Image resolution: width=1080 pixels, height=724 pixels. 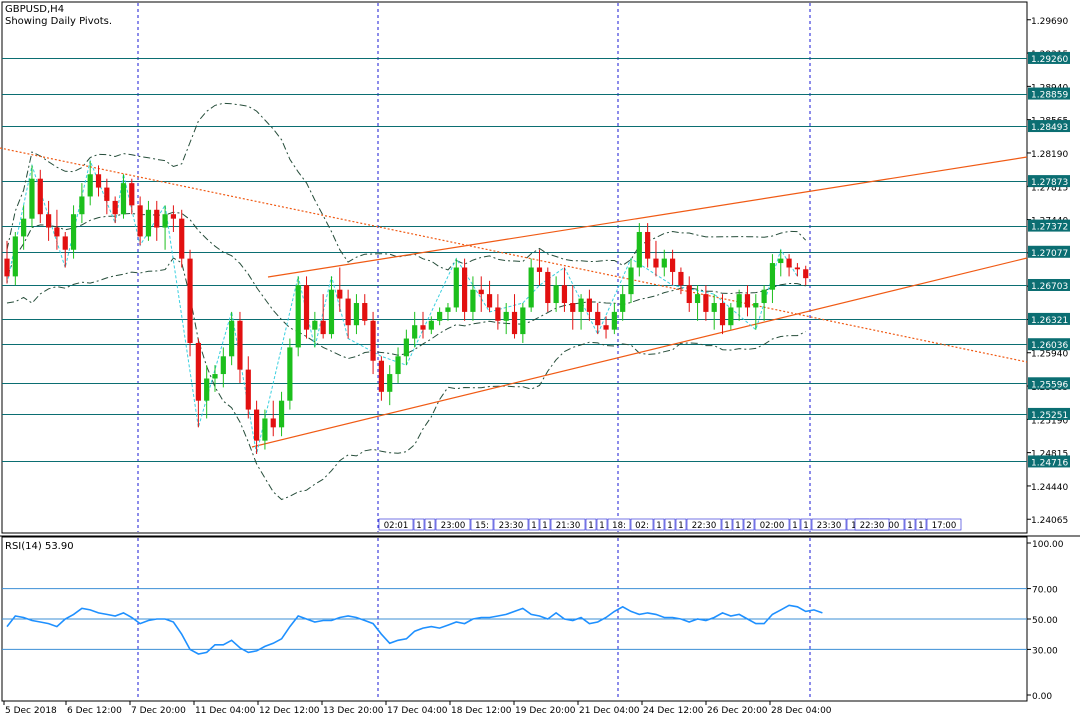 What do you see at coordinates (1049, 355) in the screenshot?
I see `price-tick-label: 1.25940` at bounding box center [1049, 355].